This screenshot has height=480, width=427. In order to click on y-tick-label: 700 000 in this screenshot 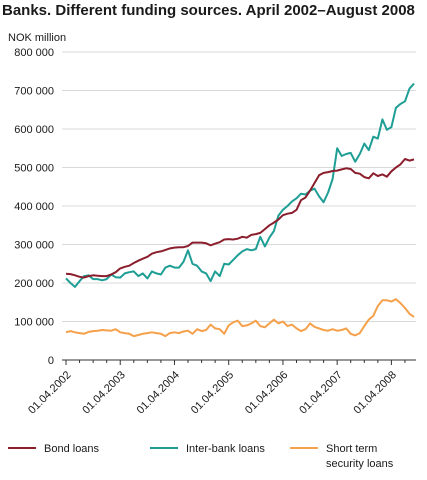, I will do `click(34, 92)`.